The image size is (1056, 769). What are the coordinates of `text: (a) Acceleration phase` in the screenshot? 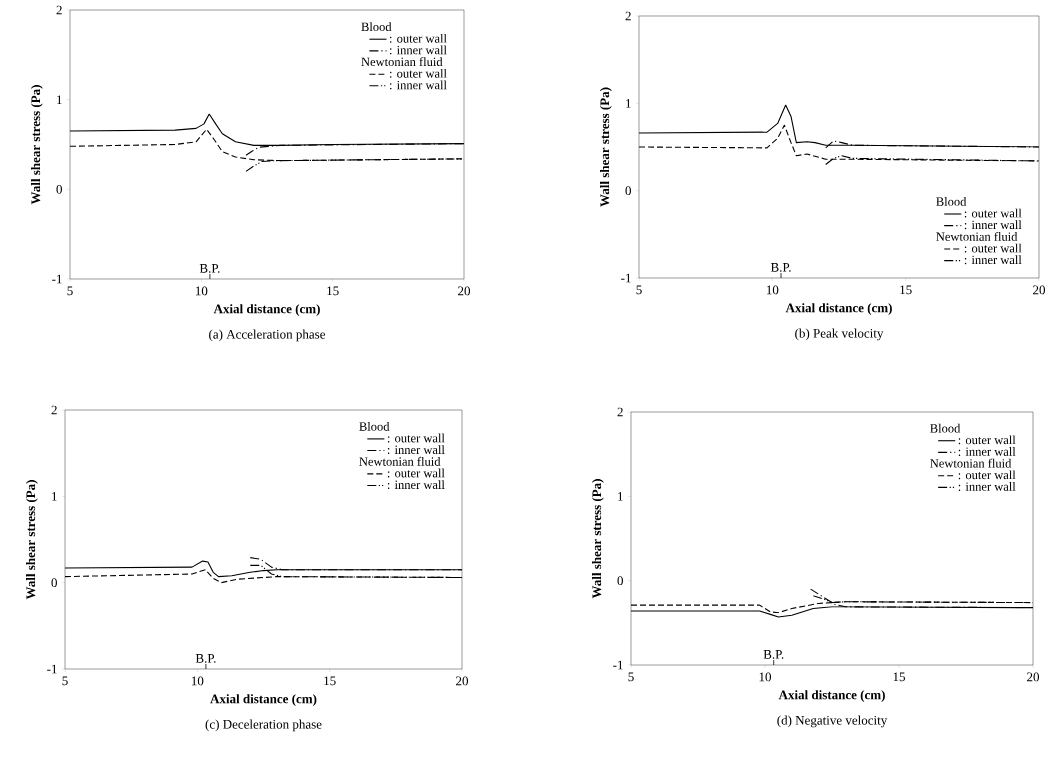 It's located at (267, 335).